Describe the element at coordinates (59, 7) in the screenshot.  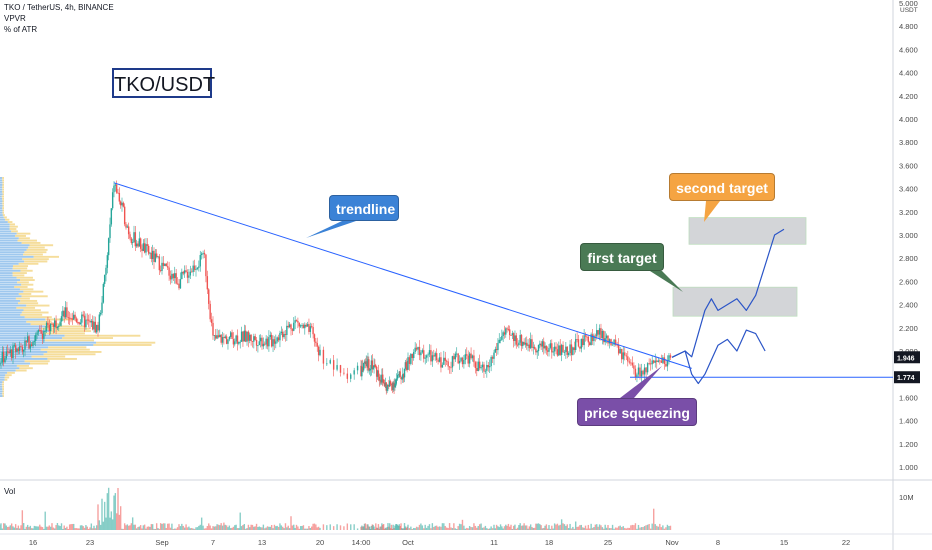
I see `symbol-title: TKO / TetherUS, 4h, BINANCE` at that location.